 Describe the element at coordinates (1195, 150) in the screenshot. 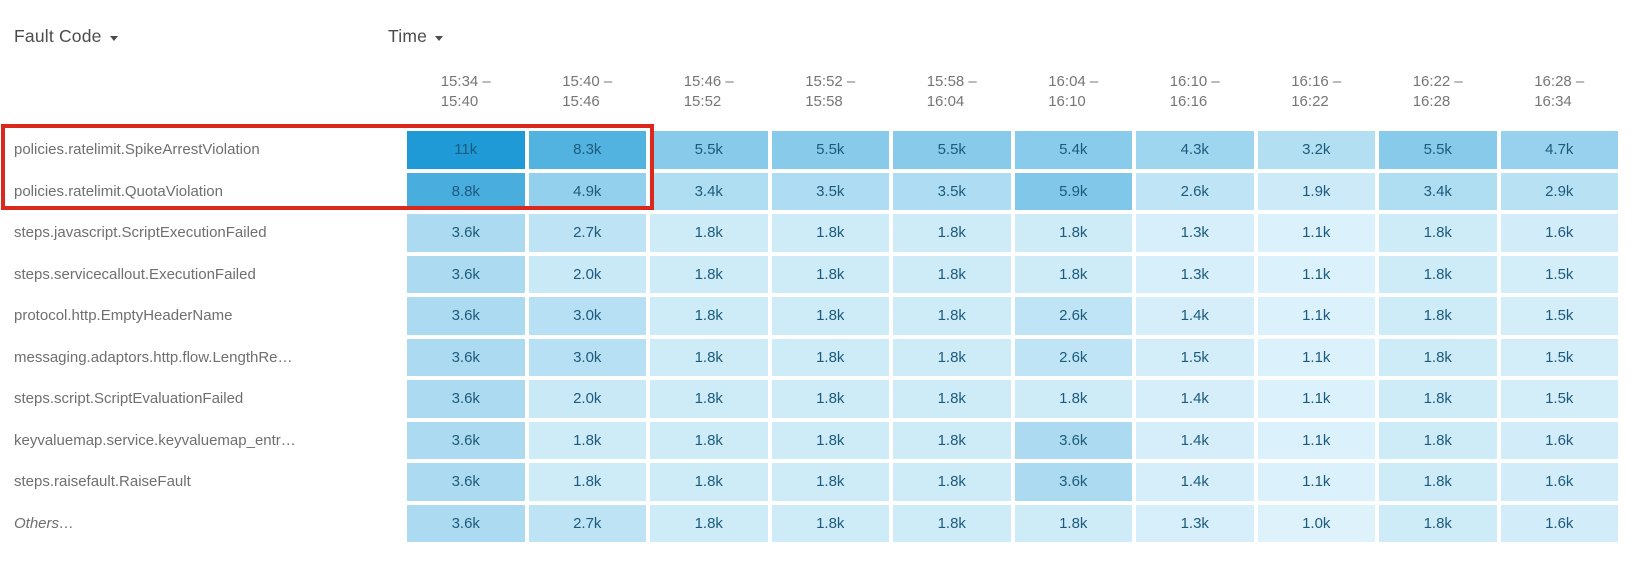

I see `heatmap-cell: 4.3k` at that location.